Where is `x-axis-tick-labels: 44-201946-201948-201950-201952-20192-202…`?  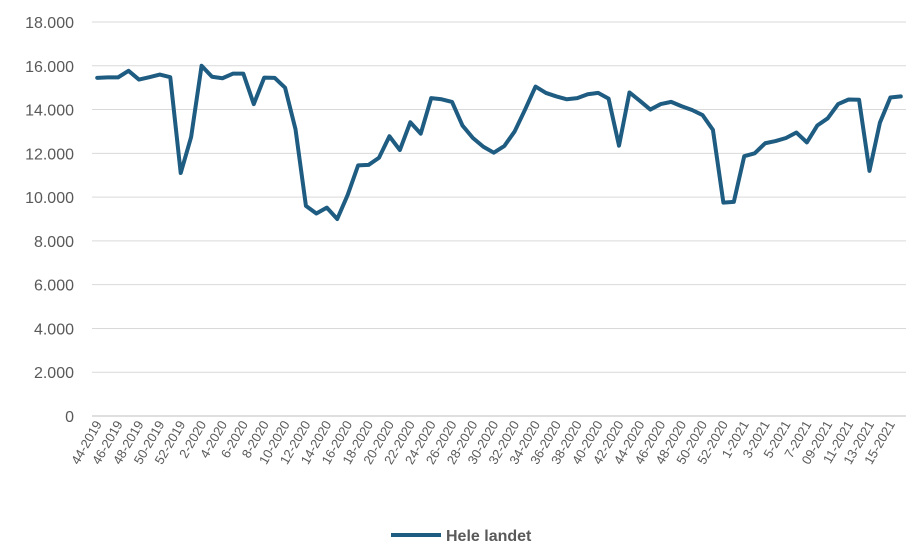
x-axis-tick-labels: 44-201946-201948-201950-201952-20192-202… is located at coordinates (483, 442).